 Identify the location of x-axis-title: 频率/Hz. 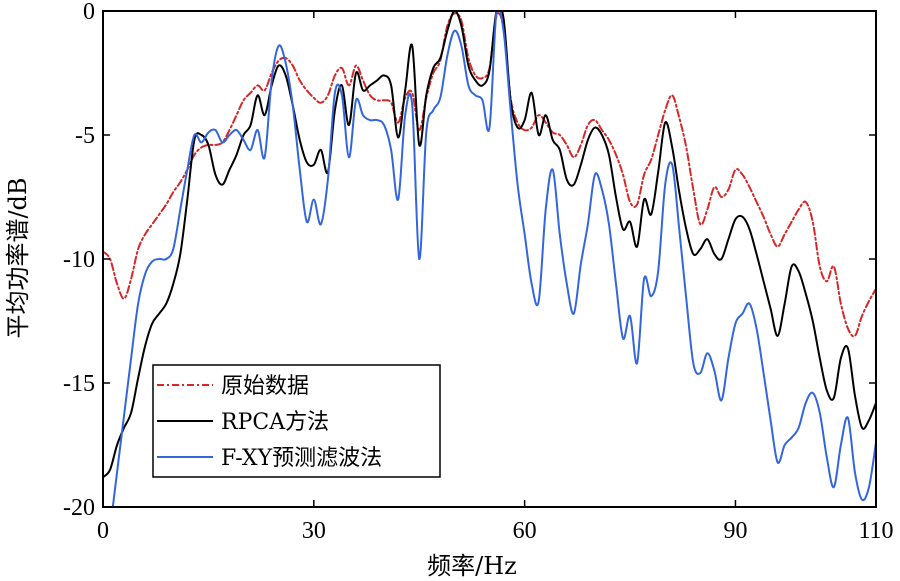
(472, 566).